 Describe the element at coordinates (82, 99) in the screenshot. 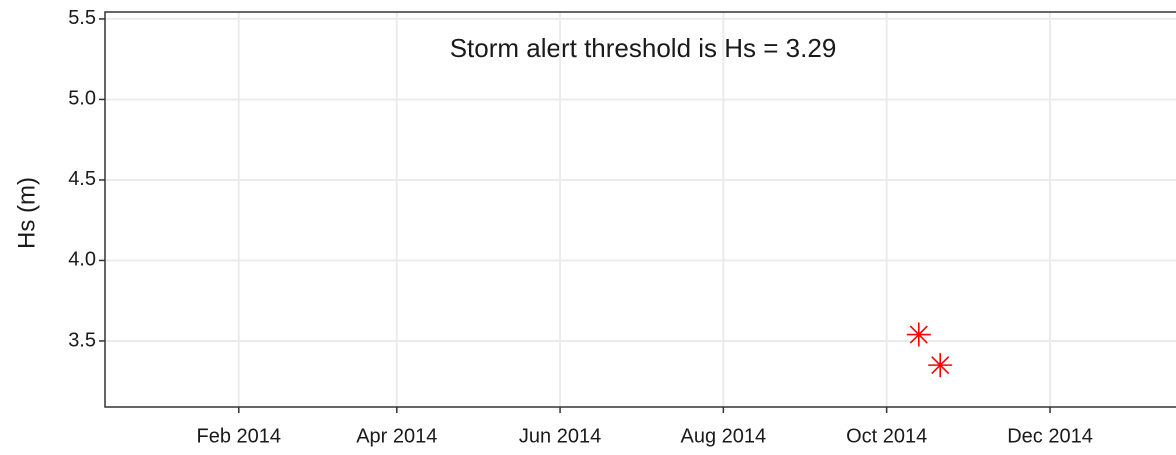

I see `y-tick-label: 5.0` at that location.